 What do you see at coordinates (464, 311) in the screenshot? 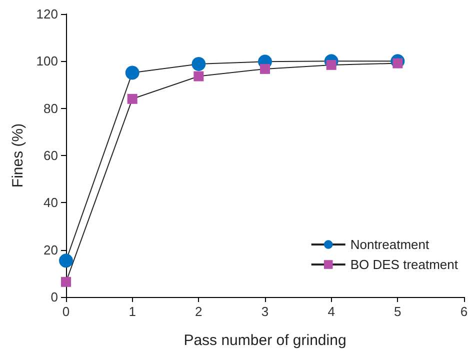
I see `x-tick-label: 6` at bounding box center [464, 311].